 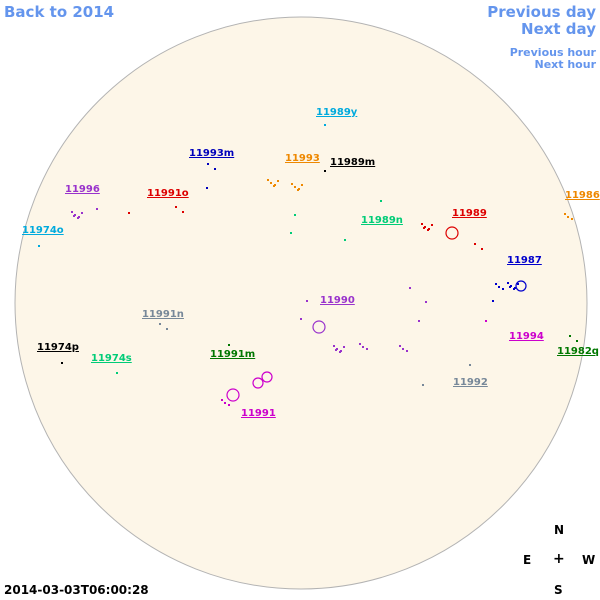 What do you see at coordinates (43, 230) in the screenshot?
I see `region-label-11974o: 11974o` at bounding box center [43, 230].